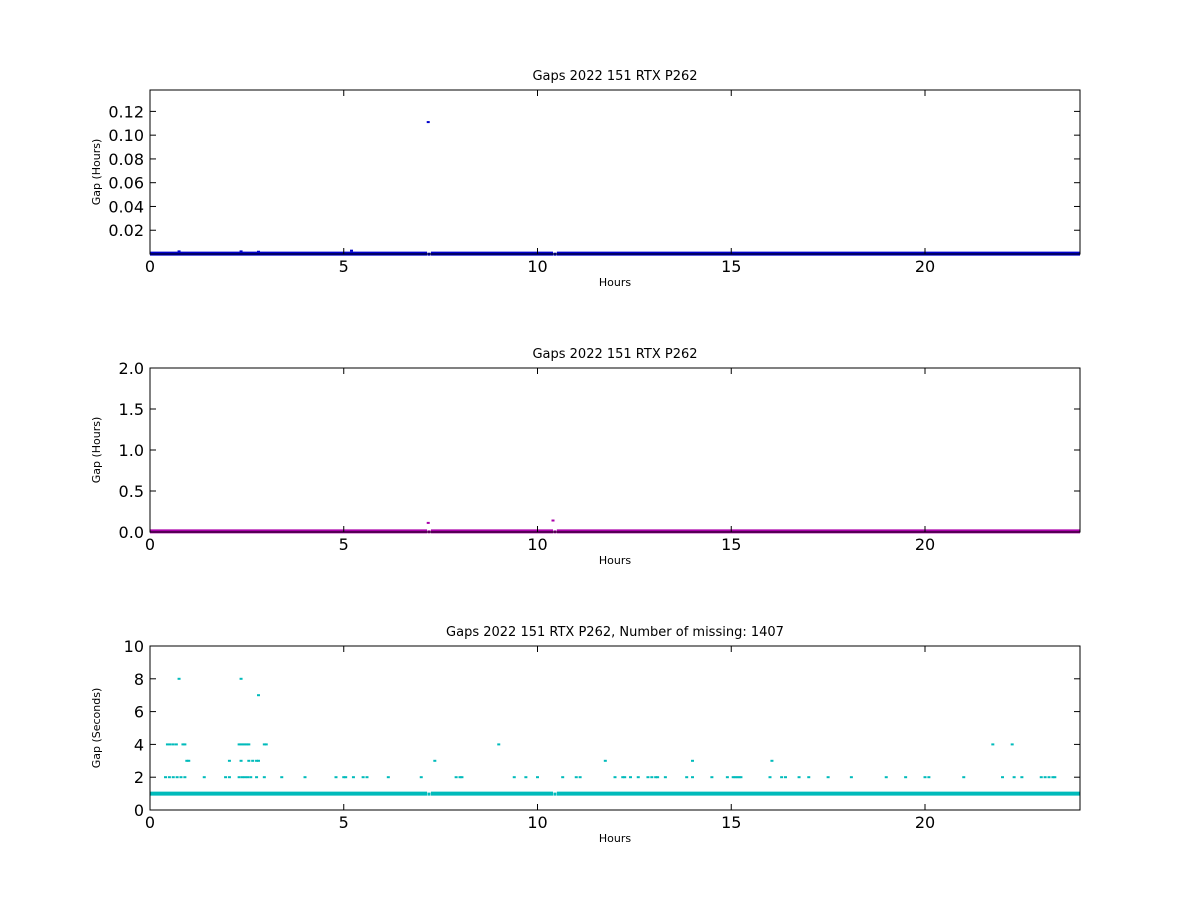 This screenshot has height=900, width=1200. What do you see at coordinates (537, 266) in the screenshot?
I see `x-tick-label: 10` at bounding box center [537, 266].